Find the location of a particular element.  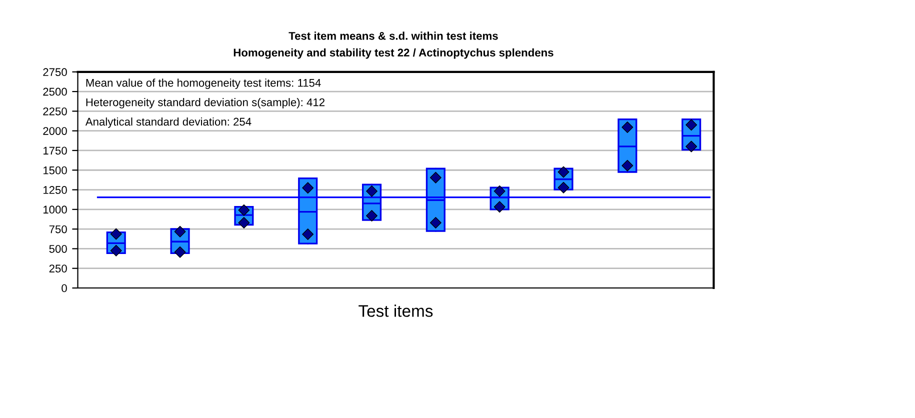

annotation: Analytical standard deviation: 254 is located at coordinates (168, 123).